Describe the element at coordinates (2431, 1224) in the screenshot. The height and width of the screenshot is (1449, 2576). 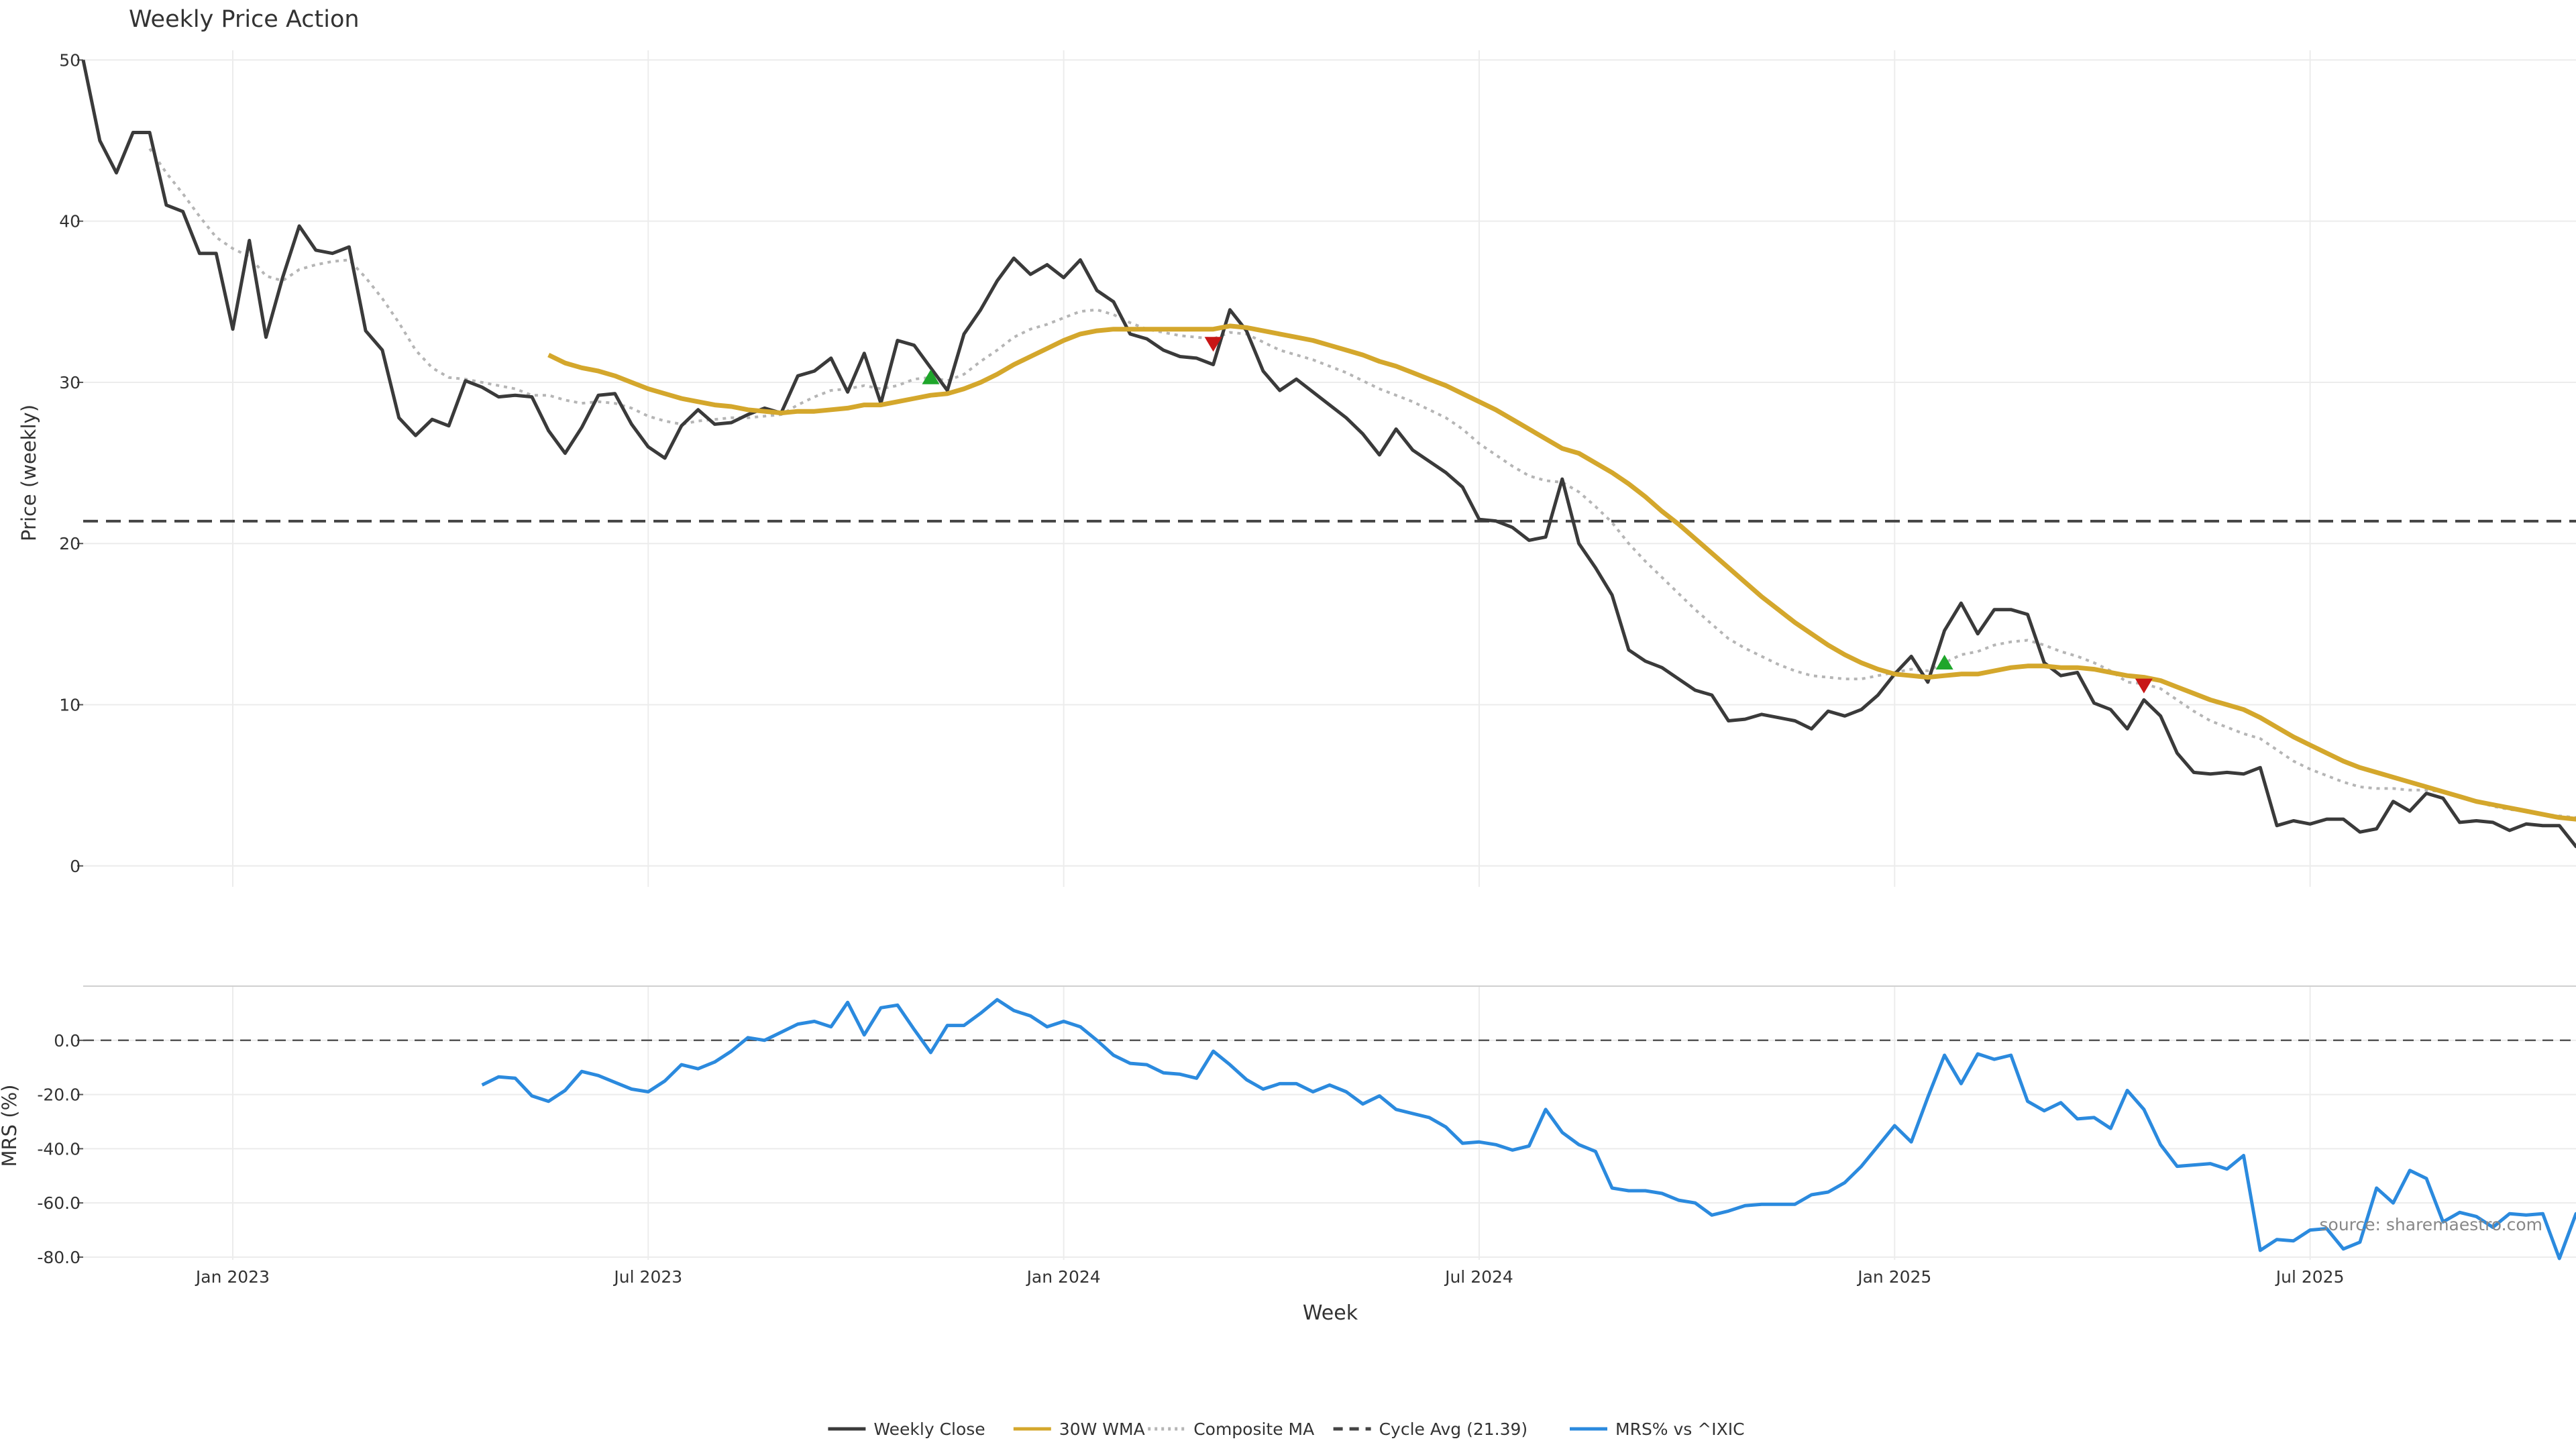
I see `source-watermark: source: sharemaestro.com` at that location.